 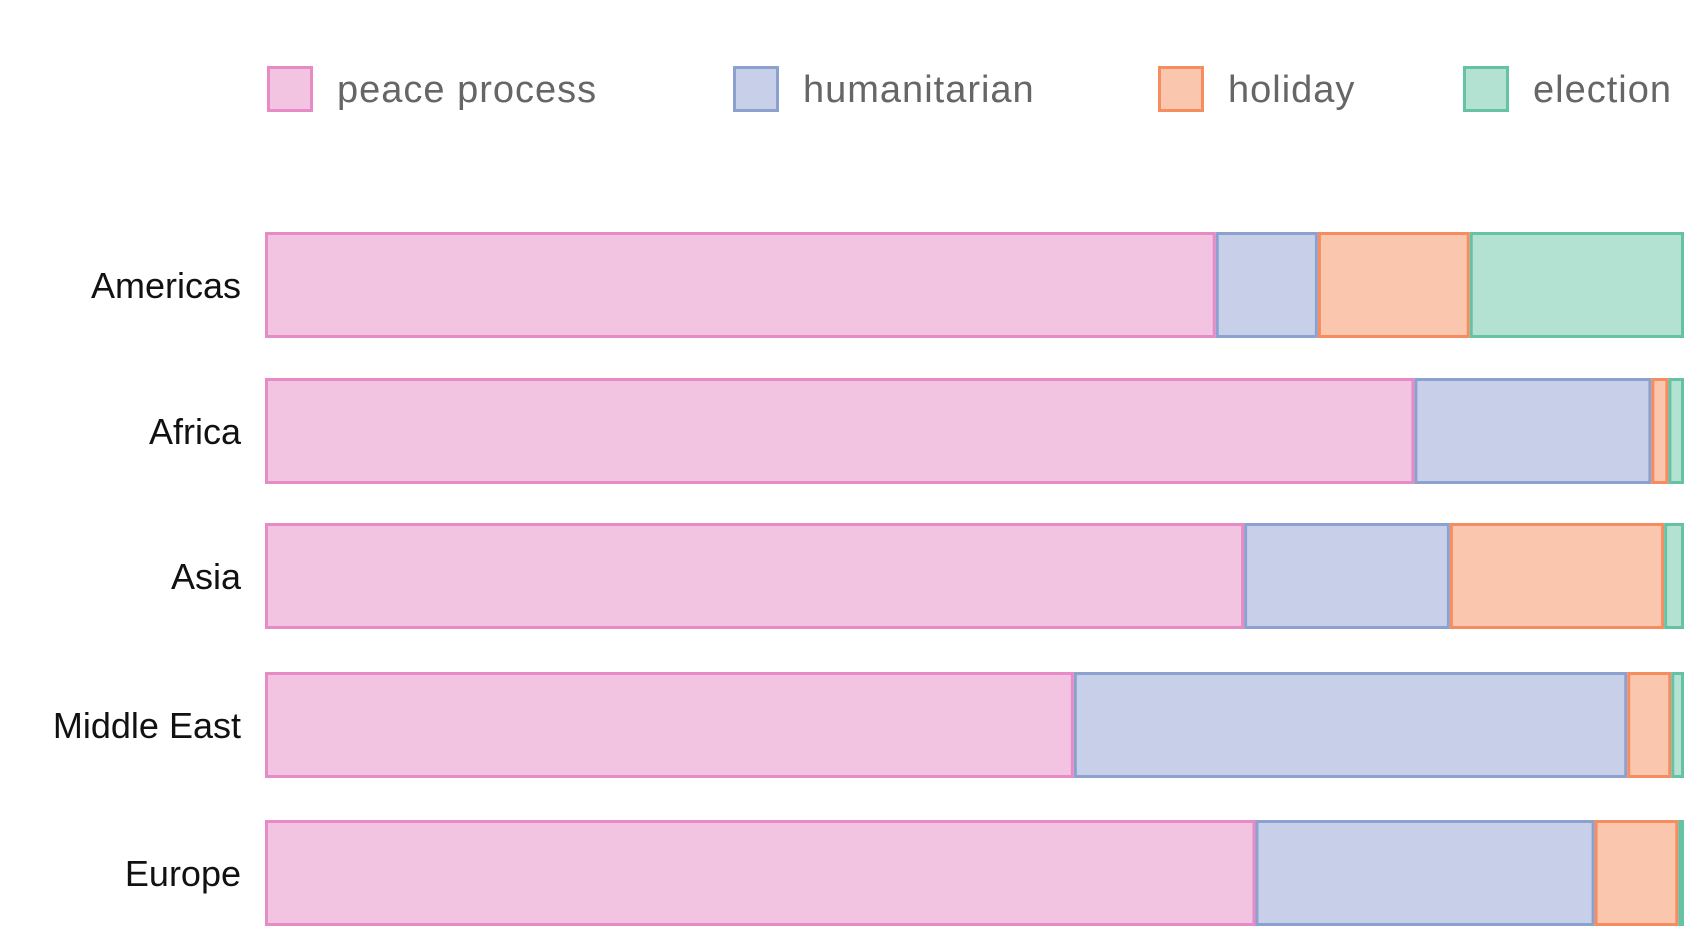 I want to click on bar-segment-americas-humanitarian, so click(x=1266, y=285).